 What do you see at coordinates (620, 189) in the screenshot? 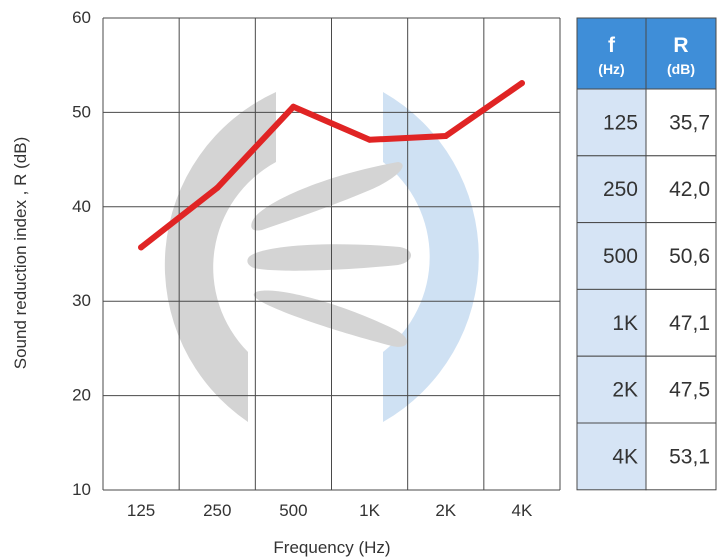
I see `table-frequency-value: 250` at bounding box center [620, 189].